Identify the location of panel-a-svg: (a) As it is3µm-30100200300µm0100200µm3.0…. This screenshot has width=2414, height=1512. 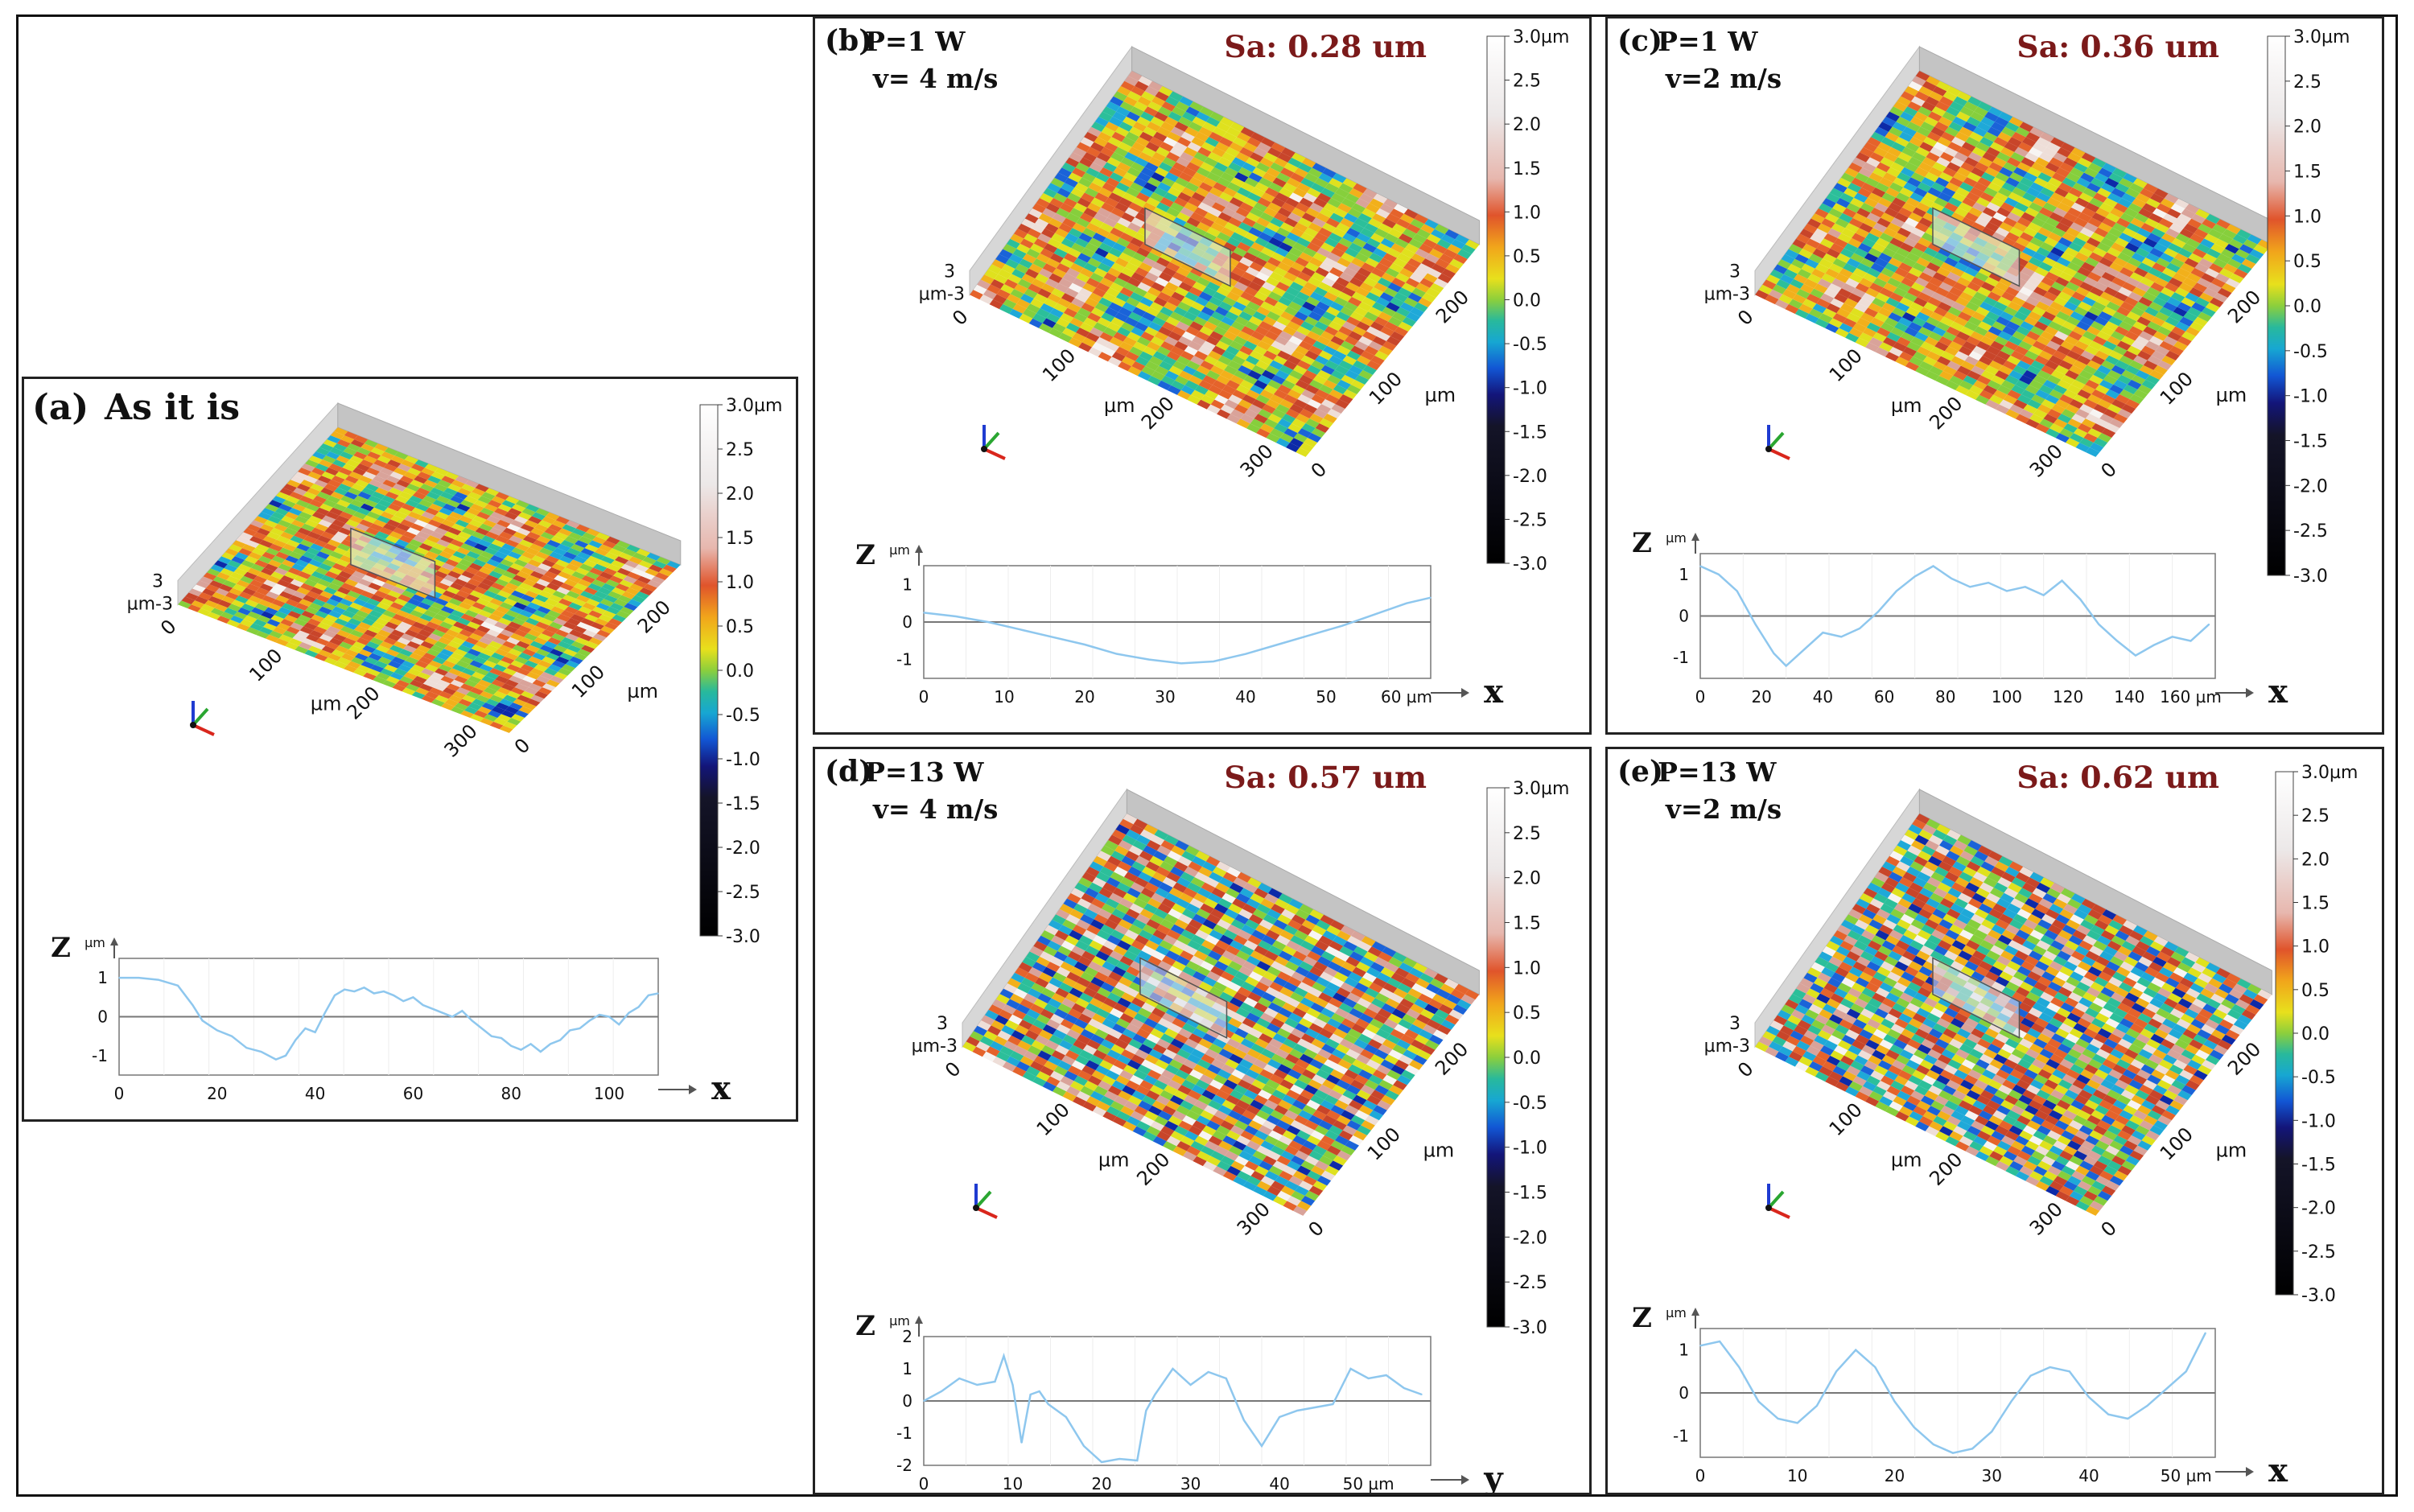
(407, 747).